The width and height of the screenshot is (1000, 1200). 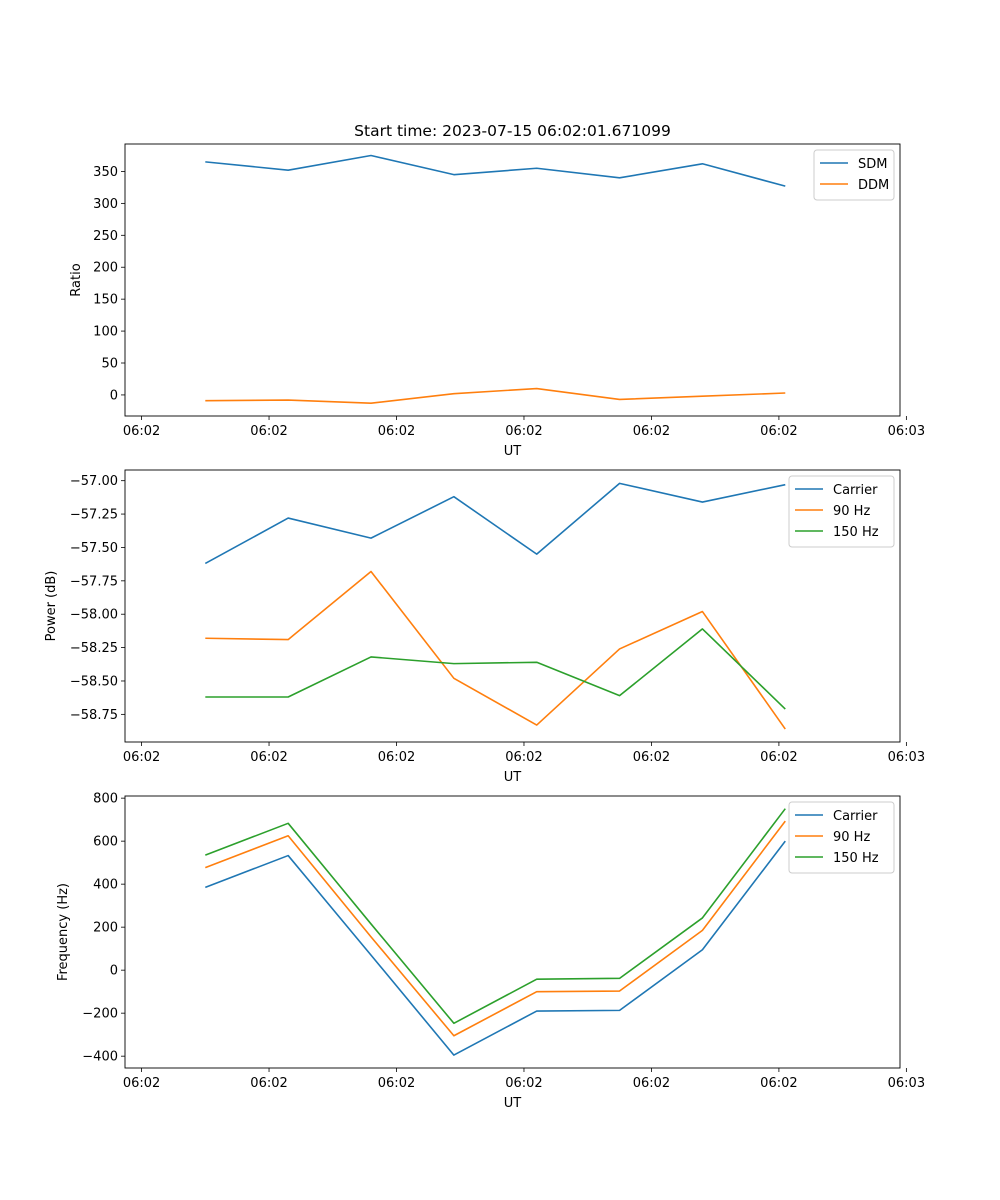 What do you see at coordinates (100, 1014) in the screenshot?
I see `y-tick-label: −200` at bounding box center [100, 1014].